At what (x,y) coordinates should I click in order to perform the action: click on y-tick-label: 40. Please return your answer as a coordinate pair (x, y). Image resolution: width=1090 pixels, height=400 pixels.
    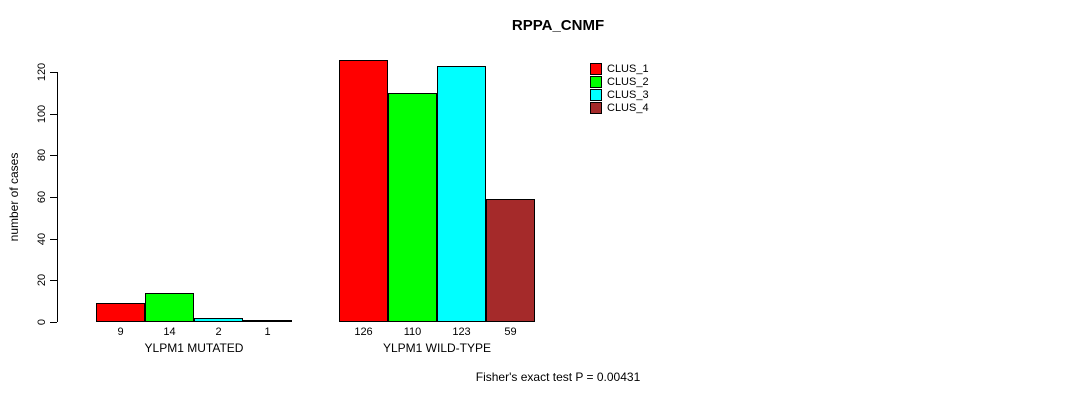
    Looking at the image, I should click on (42, 238).